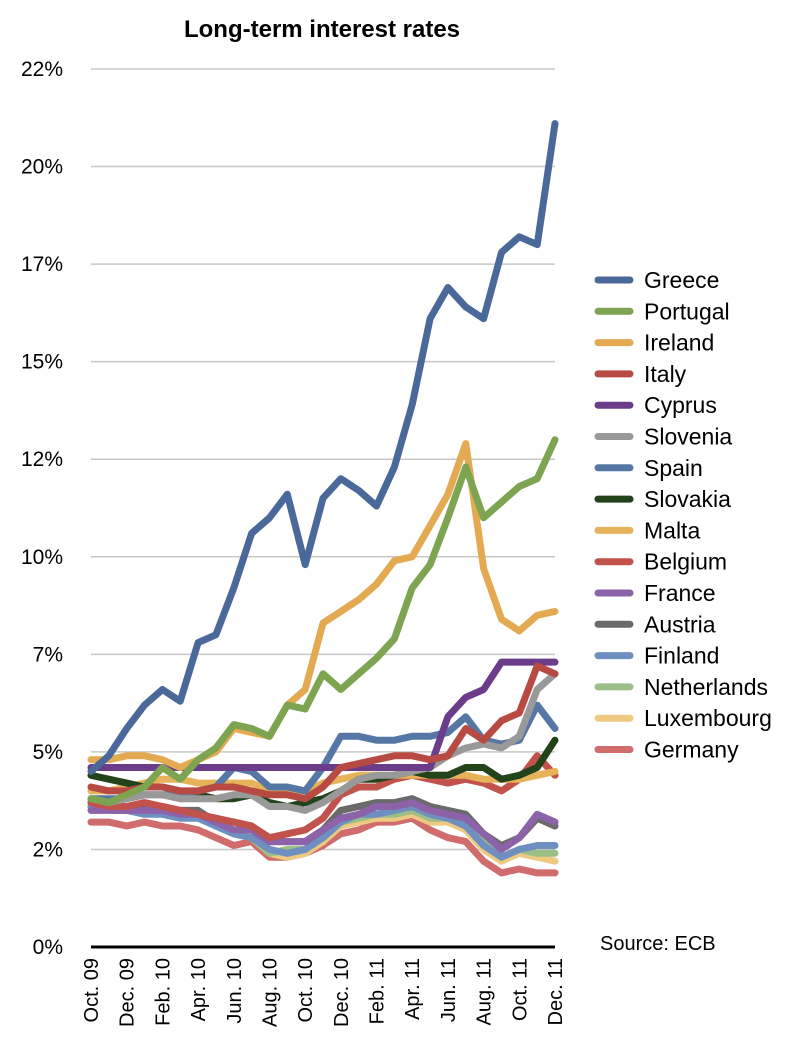 The width and height of the screenshot is (805, 1053). I want to click on series-line-italy, so click(323, 732).